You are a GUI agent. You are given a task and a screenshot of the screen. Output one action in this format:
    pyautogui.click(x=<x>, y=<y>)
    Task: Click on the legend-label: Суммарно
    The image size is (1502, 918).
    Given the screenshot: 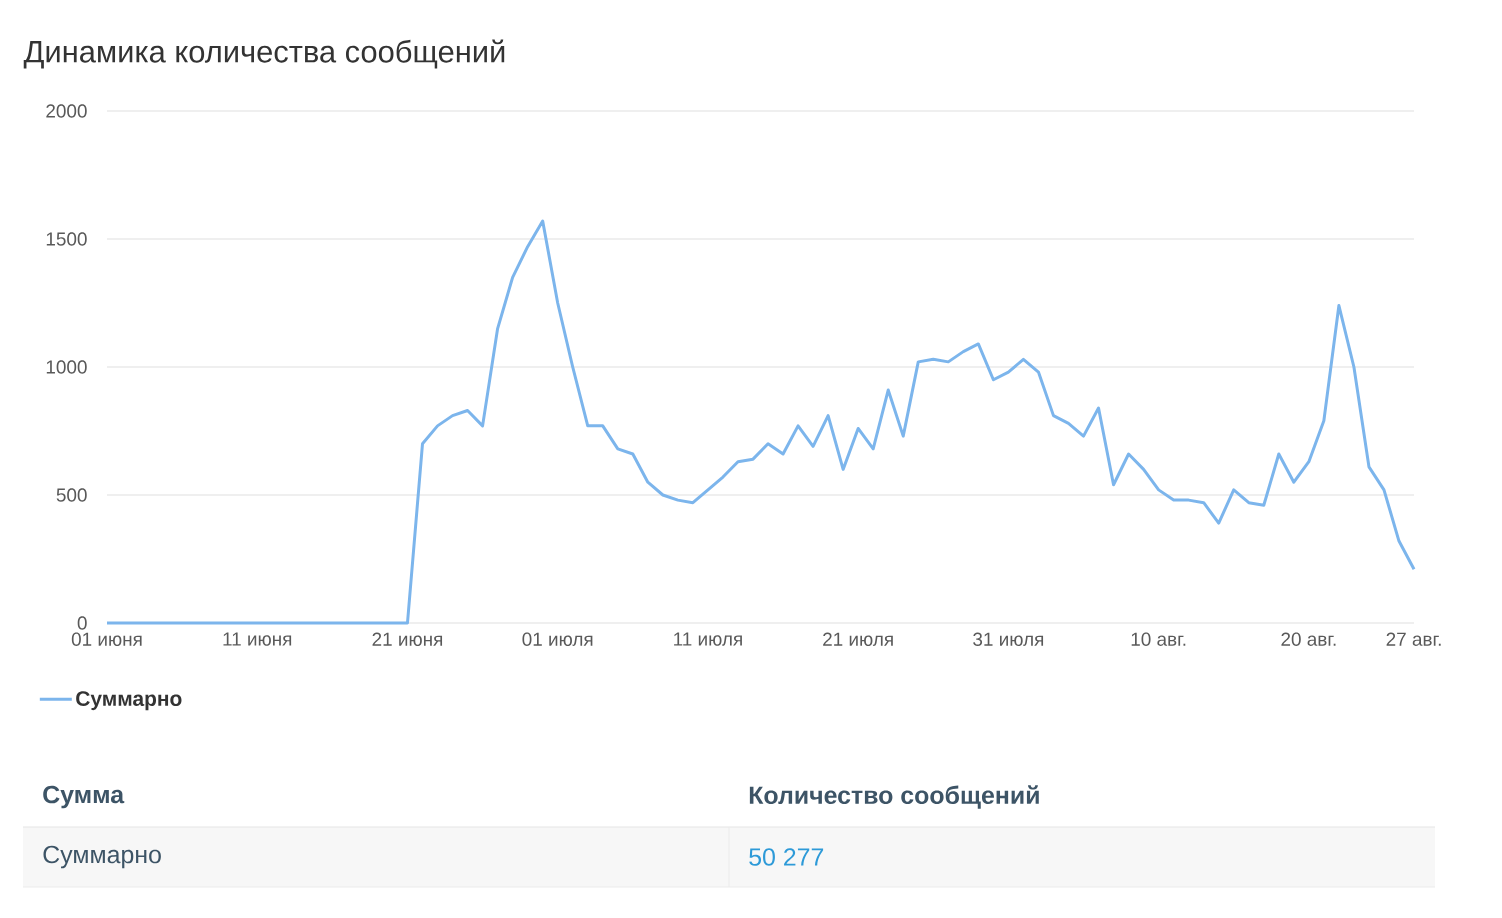 What is the action you would take?
    pyautogui.click(x=129, y=701)
    